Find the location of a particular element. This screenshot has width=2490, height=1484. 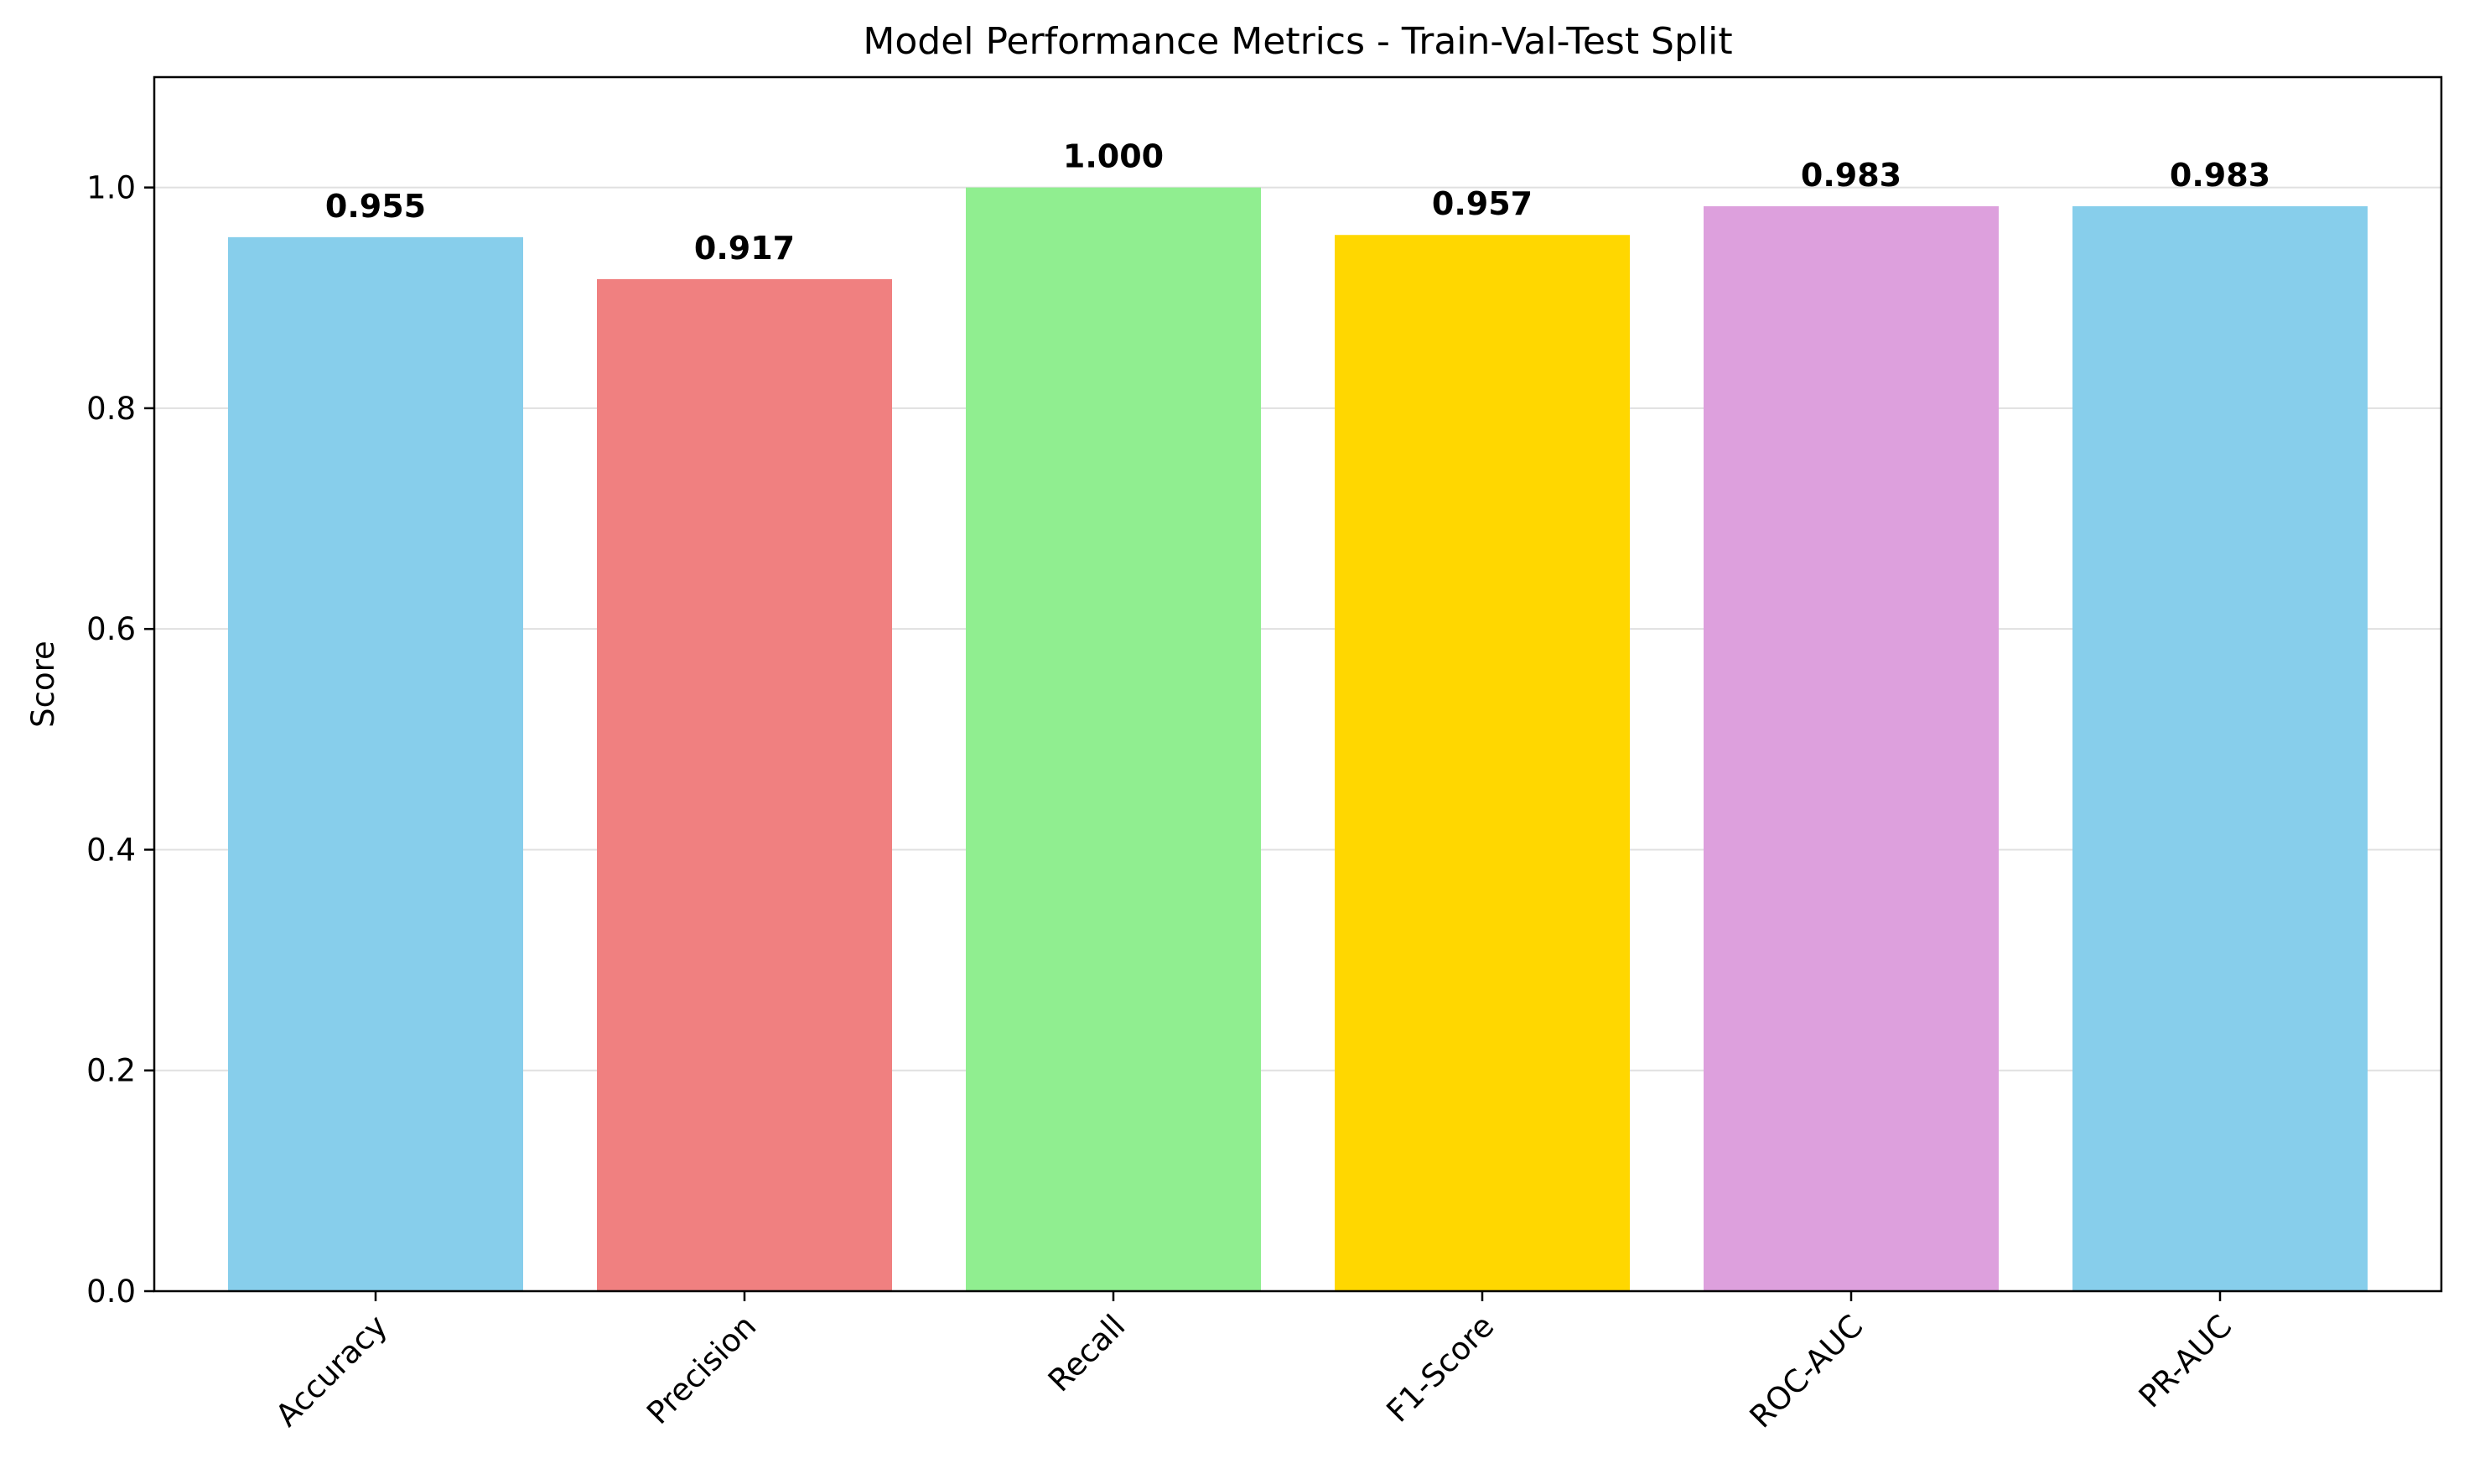

data-label: 0.917 is located at coordinates (744, 248).